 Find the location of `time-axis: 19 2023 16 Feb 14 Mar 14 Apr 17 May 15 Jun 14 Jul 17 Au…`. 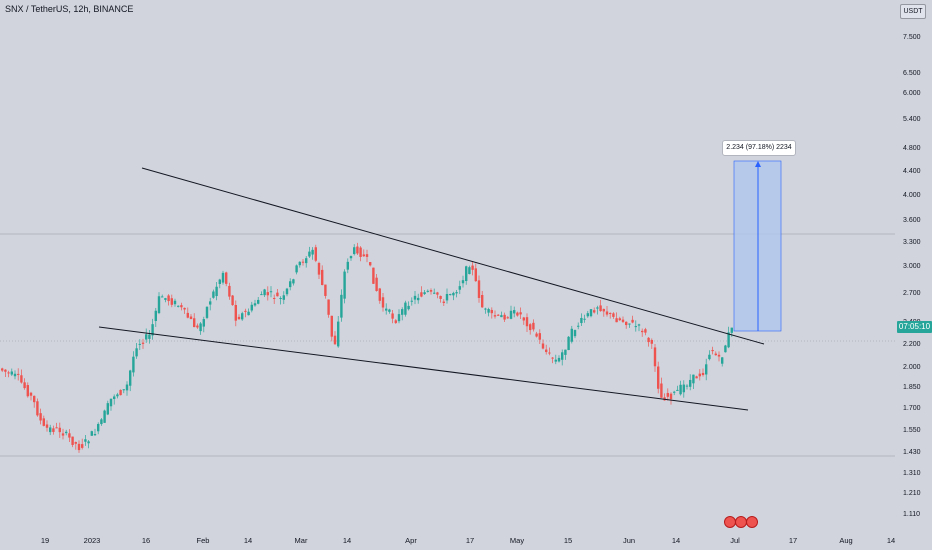

time-axis: 19 2023 16 Feb 14 Mar 14 Apr 17 May 15 Jun 14 Jul 17 Au… is located at coordinates (447, 540).